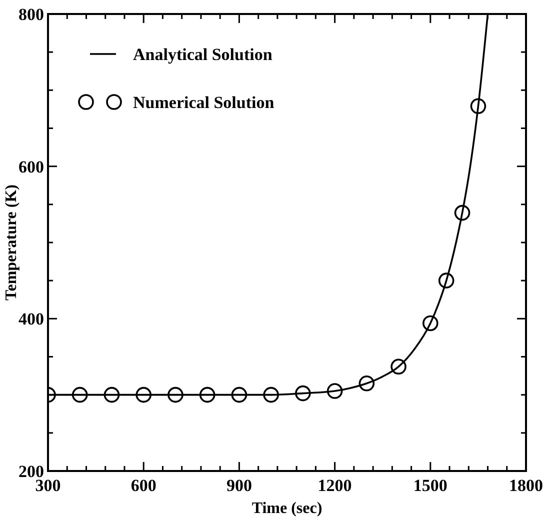 The width and height of the screenshot is (550, 523). Describe the element at coordinates (526, 485) in the screenshot. I see `x-tick-label: 1800` at that location.